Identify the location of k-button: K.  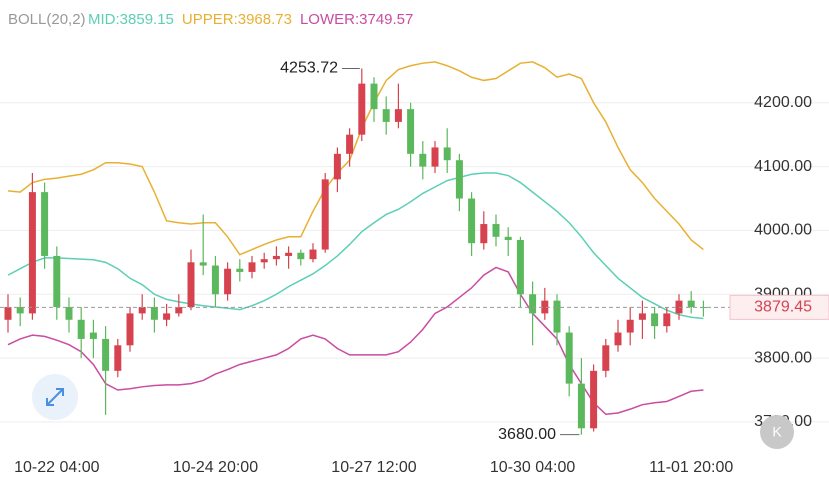
(777, 432).